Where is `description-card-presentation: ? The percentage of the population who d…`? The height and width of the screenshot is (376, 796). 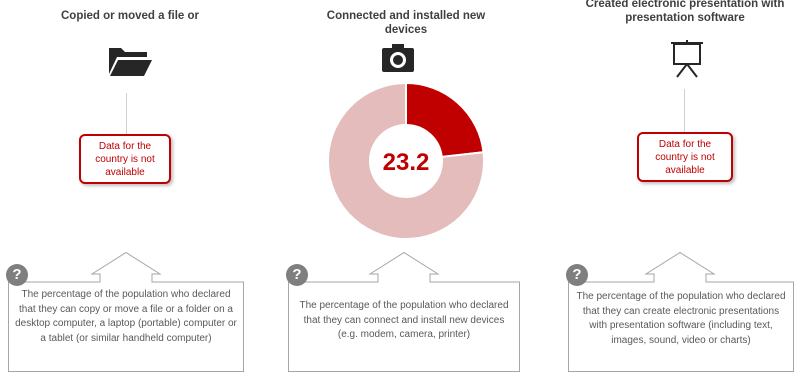 description-card-presentation: ? The percentage of the population who d… is located at coordinates (680, 312).